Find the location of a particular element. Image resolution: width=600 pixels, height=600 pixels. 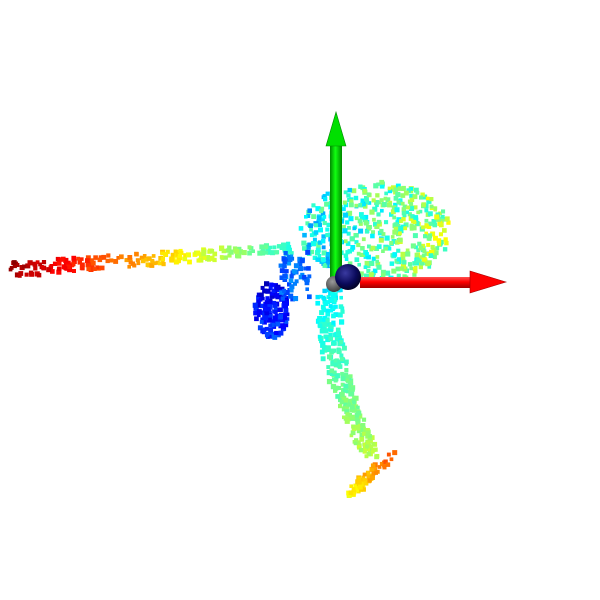

foot-cluster is located at coordinates (372, 474).